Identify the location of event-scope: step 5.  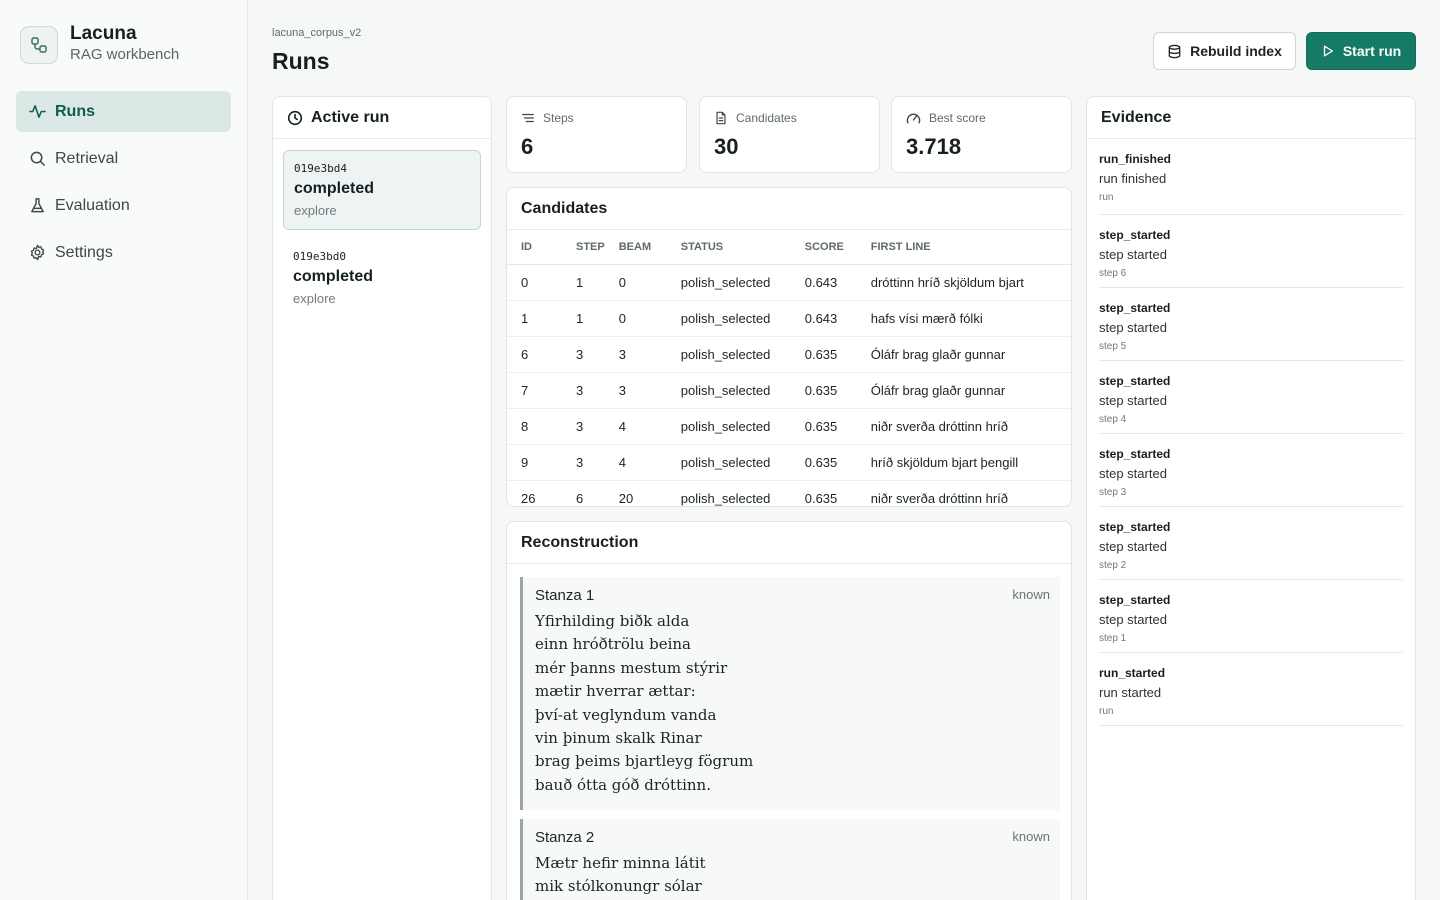
(1113, 346).